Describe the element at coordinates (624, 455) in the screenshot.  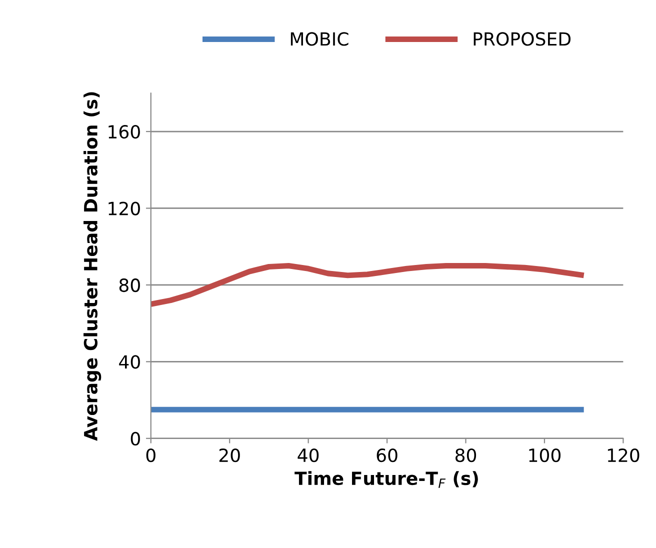
I see `x-tick-label: 120` at that location.